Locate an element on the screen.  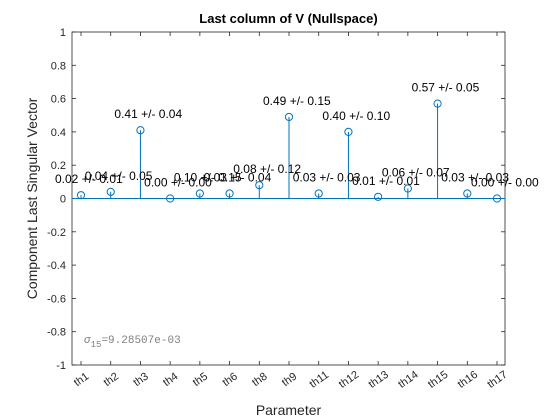
y-tick-label: 0 is located at coordinates (63, 200).